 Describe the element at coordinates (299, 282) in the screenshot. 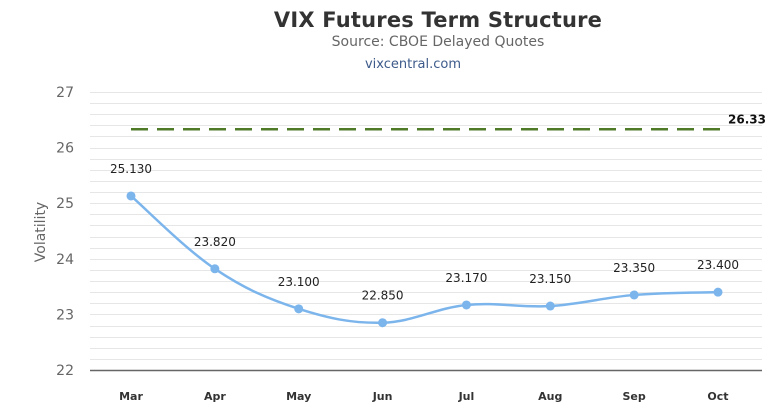

I see `data-label: 23.100` at that location.